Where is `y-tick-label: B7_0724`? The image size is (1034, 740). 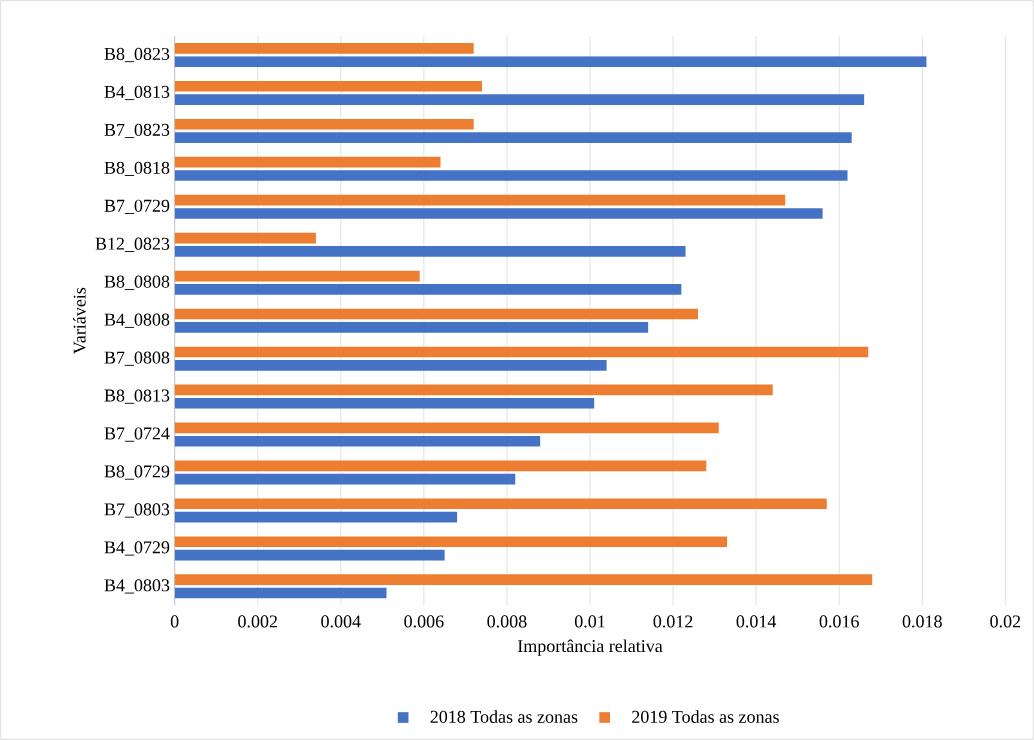
y-tick-label: B7_0724 is located at coordinates (137, 434).